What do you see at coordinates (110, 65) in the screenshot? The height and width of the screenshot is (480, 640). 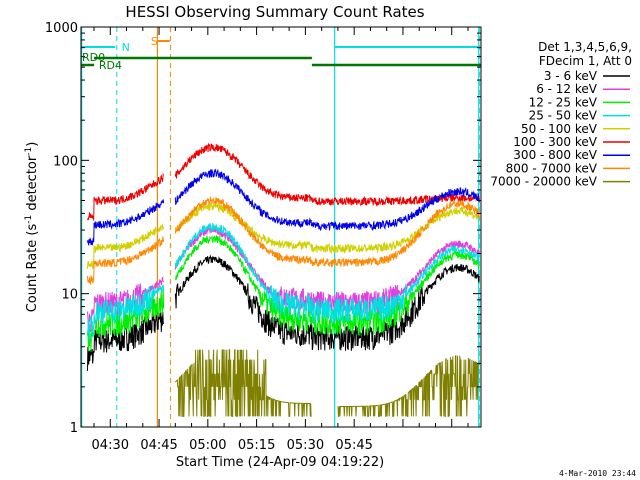 I see `rd4-label: RD4` at bounding box center [110, 65].